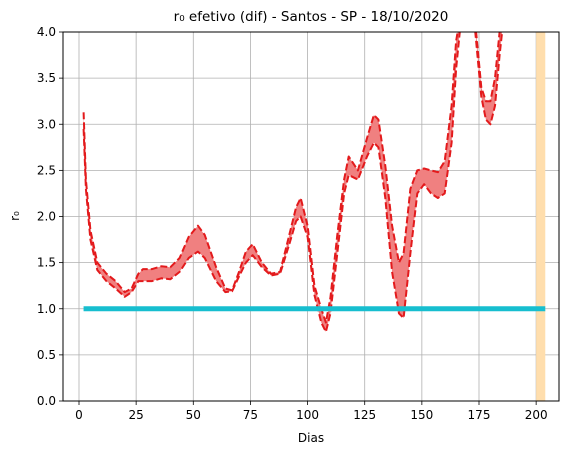 This screenshot has width=568, height=454. Describe the element at coordinates (46, 32) in the screenshot. I see `y-tick-label: 4.0` at that location.